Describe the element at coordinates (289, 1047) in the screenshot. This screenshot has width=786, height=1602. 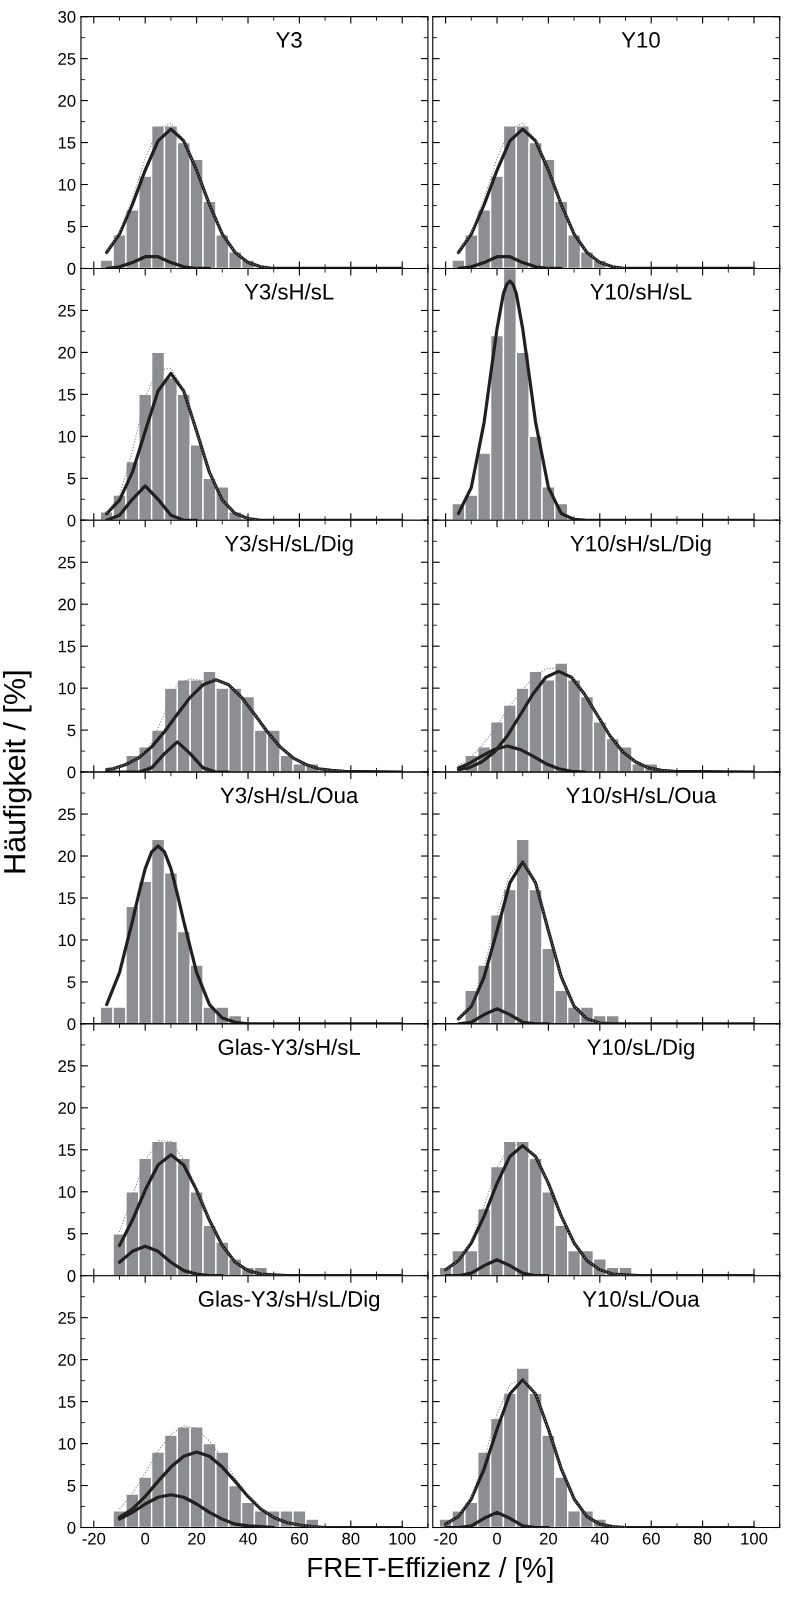
I see `text: Glas-Y3/sH/sL` at that location.